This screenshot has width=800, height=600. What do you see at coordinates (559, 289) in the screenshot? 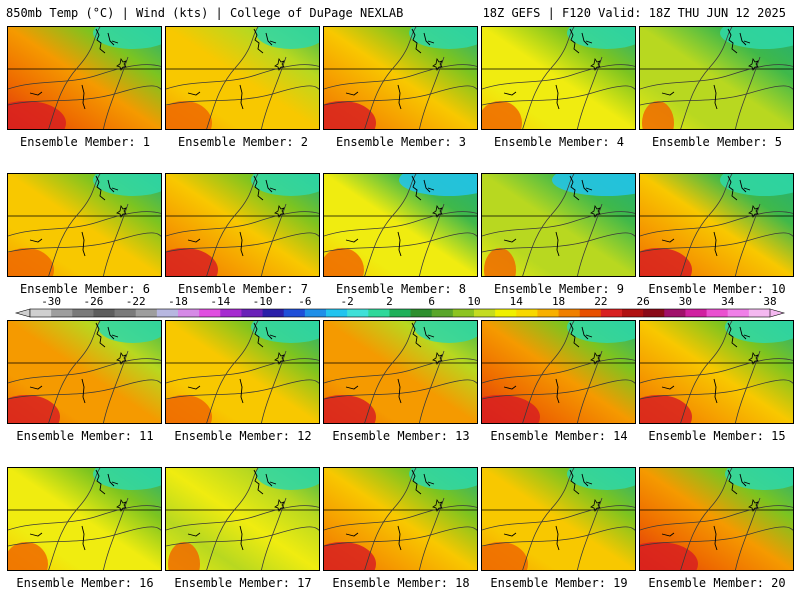
I see `ensemble-member-label: Ensemble Member: 9` at bounding box center [559, 289].